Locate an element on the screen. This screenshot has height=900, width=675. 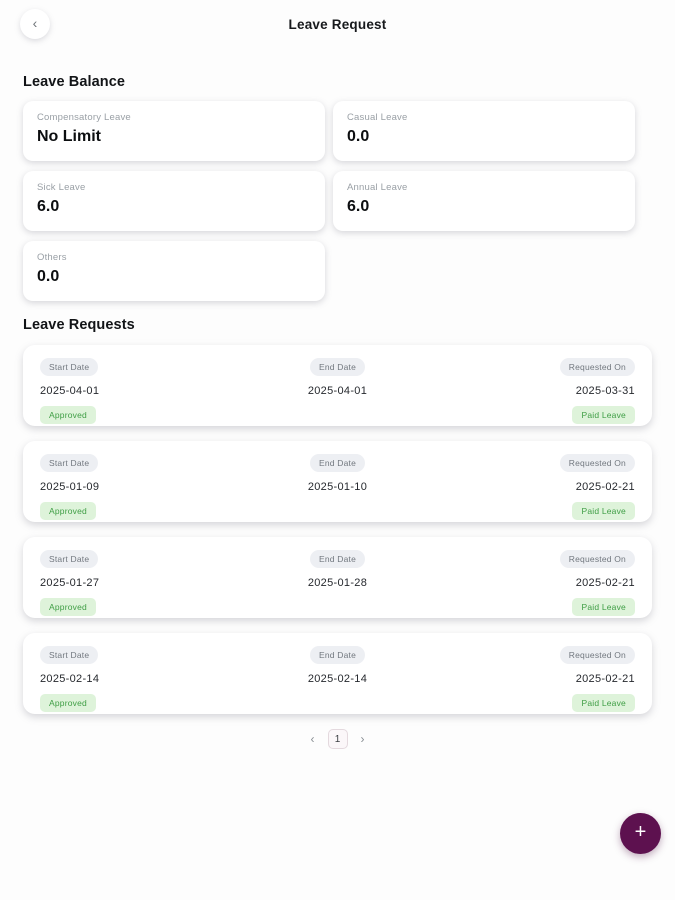
balance-card-label: Others is located at coordinates (52, 257).